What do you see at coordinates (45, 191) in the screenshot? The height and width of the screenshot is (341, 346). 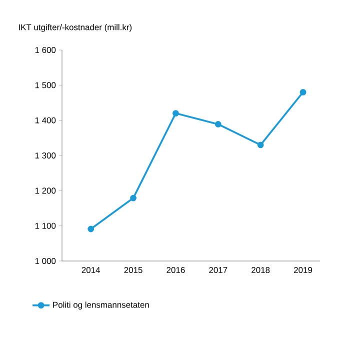 I see `y-tick-label: 1 200` at bounding box center [45, 191].